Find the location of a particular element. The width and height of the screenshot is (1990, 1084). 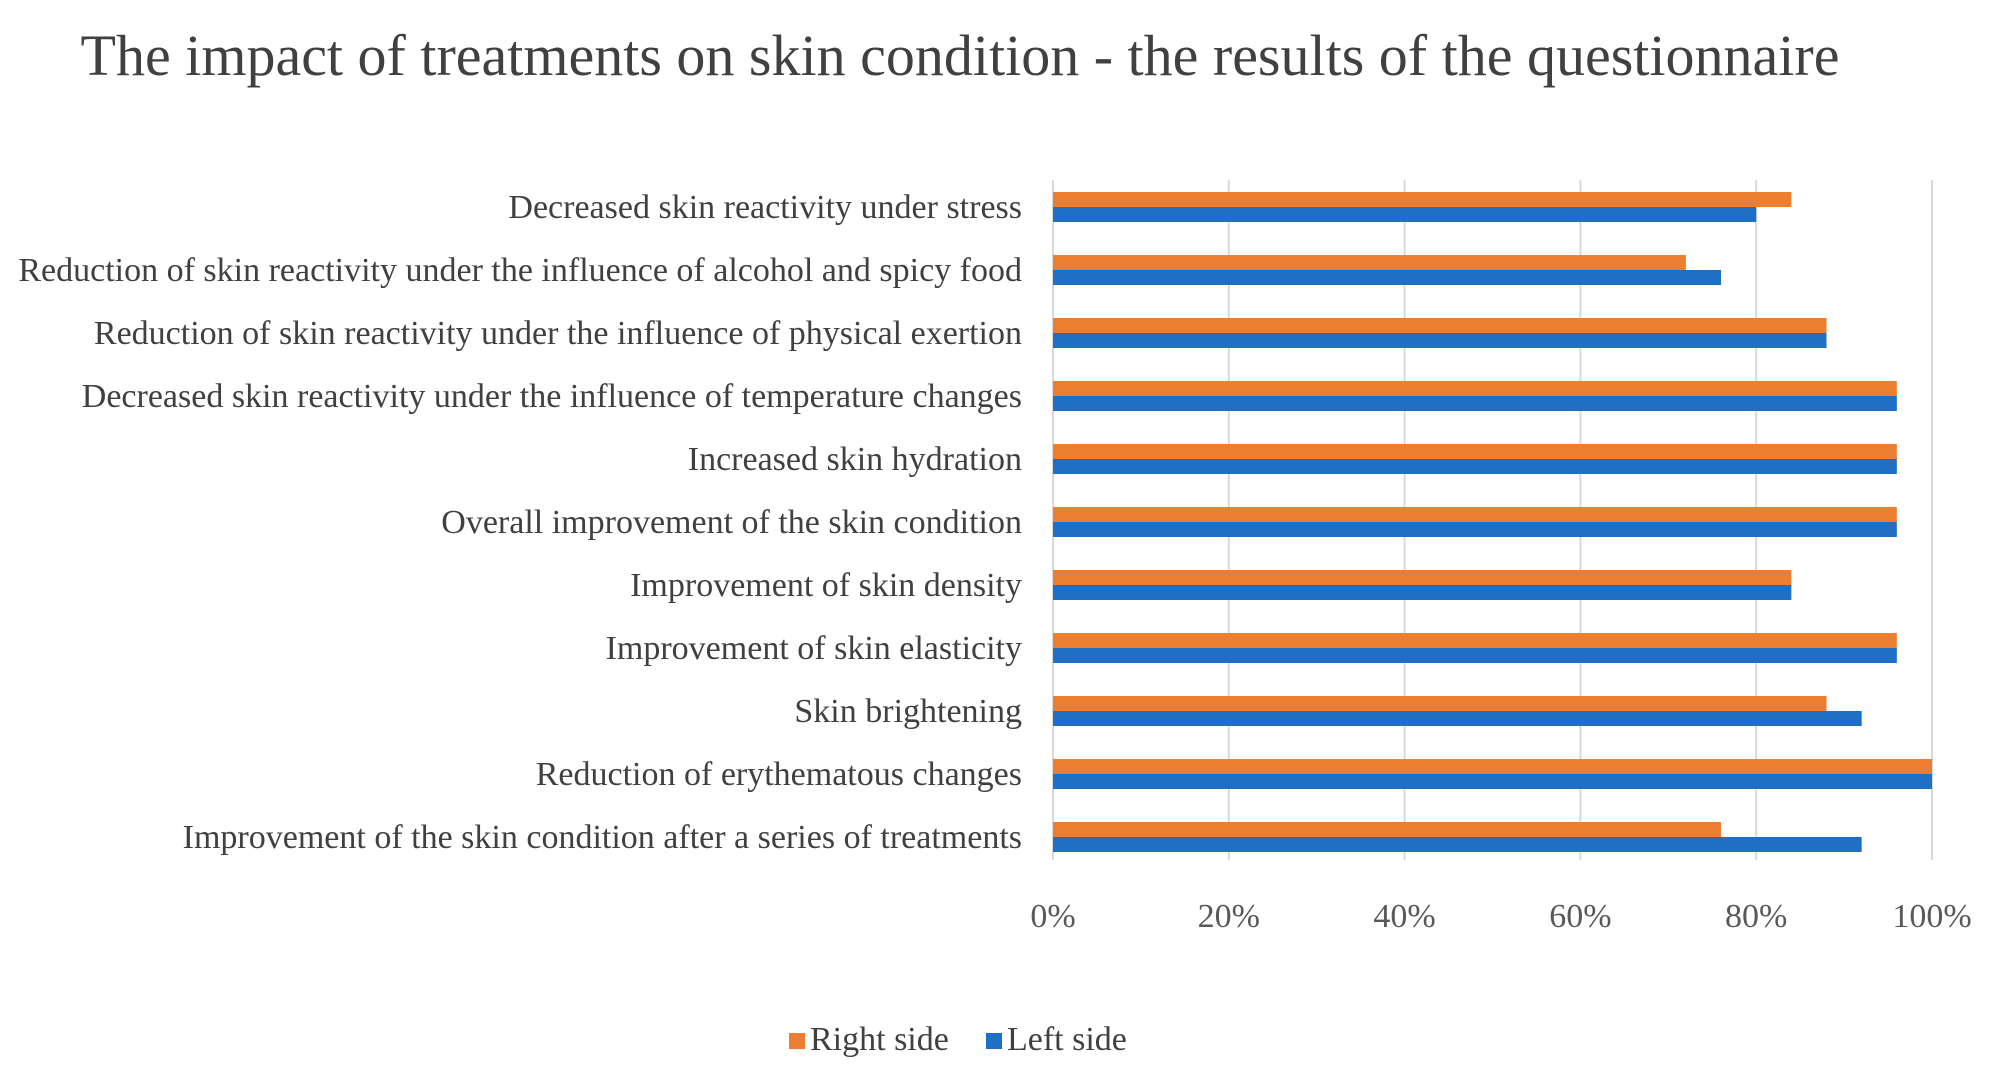

category-label: Reduction of erythematous changes is located at coordinates (779, 774).